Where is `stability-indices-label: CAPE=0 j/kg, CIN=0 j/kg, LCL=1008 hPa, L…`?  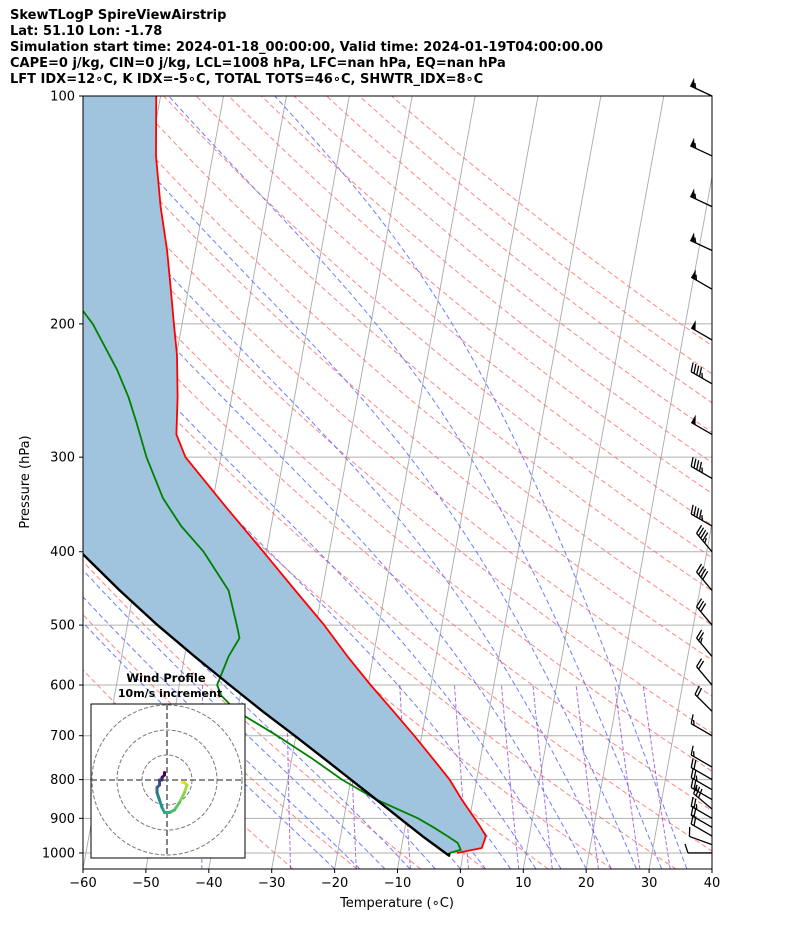 stability-indices-label: CAPE=0 j/kg, CIN=0 j/kg, LCL=1008 hPa, L… is located at coordinates (258, 63).